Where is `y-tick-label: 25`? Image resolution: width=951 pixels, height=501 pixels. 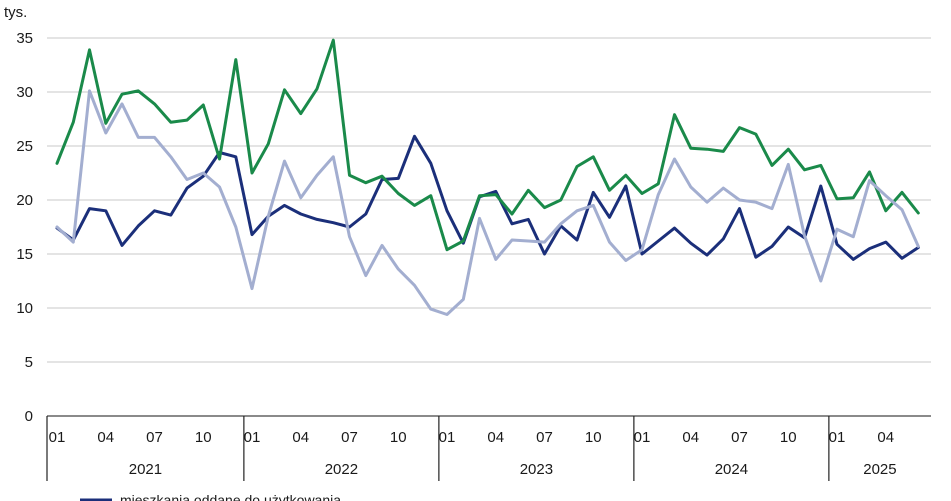
y-tick-label: 25 is located at coordinates (24, 146).